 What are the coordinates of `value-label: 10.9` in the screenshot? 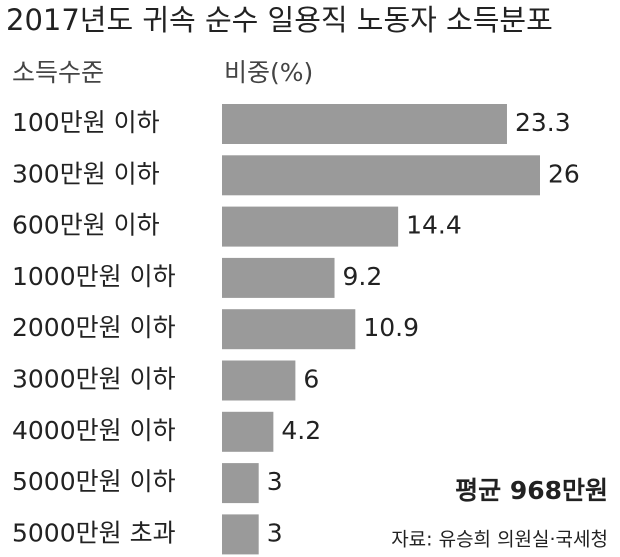 It's located at (391, 327).